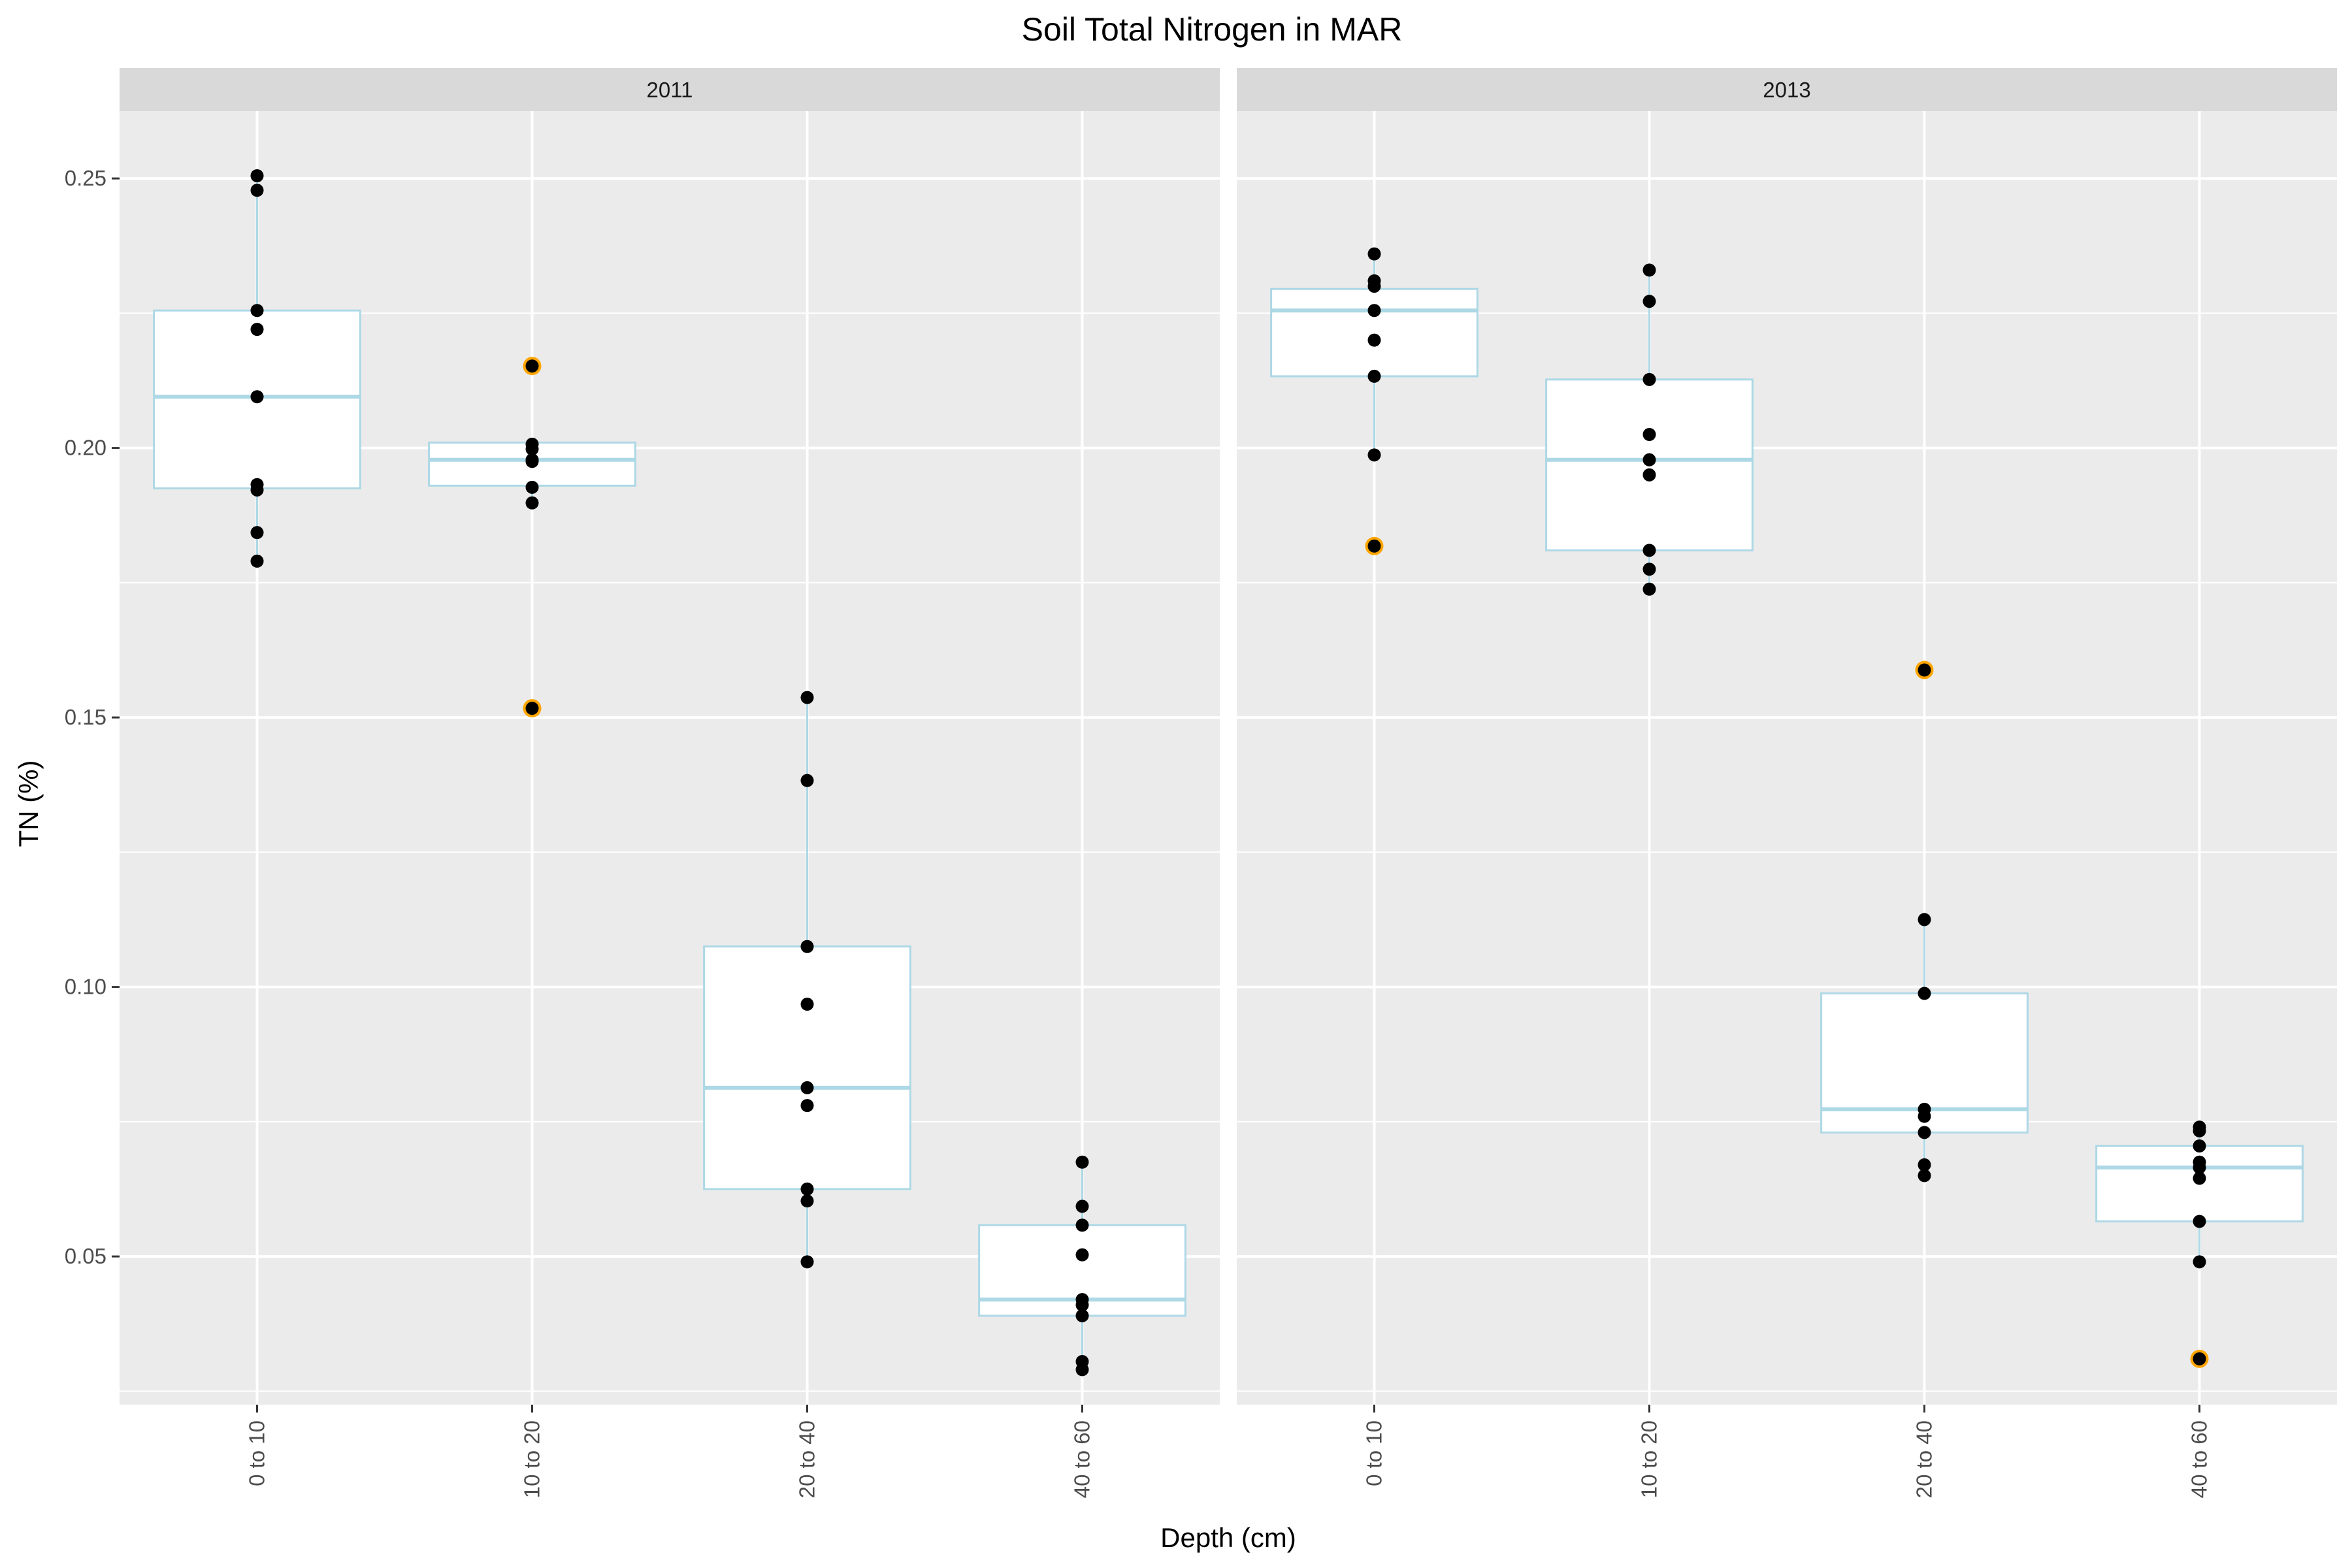 The height and width of the screenshot is (1568, 2352). Describe the element at coordinates (1212, 29) in the screenshot. I see `chart-title: Soil Total Nitrogen in MAR` at that location.